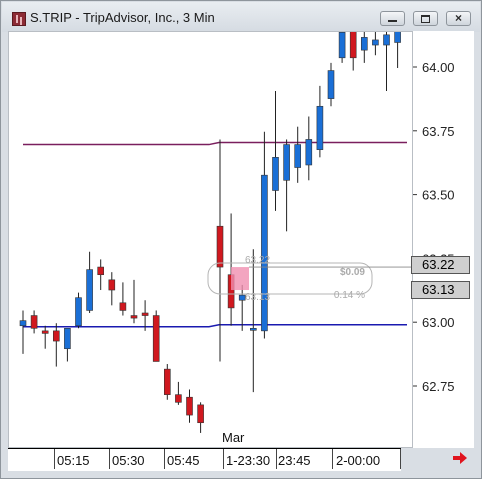 The width and height of the screenshot is (482, 479). I want to click on scroll-right-arrow-icon, so click(460, 458).